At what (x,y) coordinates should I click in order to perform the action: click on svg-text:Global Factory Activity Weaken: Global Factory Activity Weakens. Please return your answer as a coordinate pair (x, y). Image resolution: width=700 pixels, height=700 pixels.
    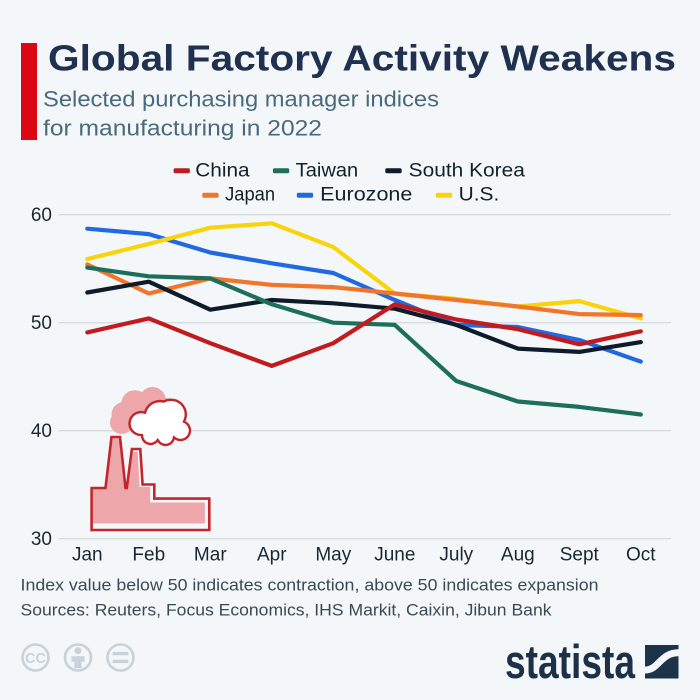
    Looking at the image, I should click on (362, 58).